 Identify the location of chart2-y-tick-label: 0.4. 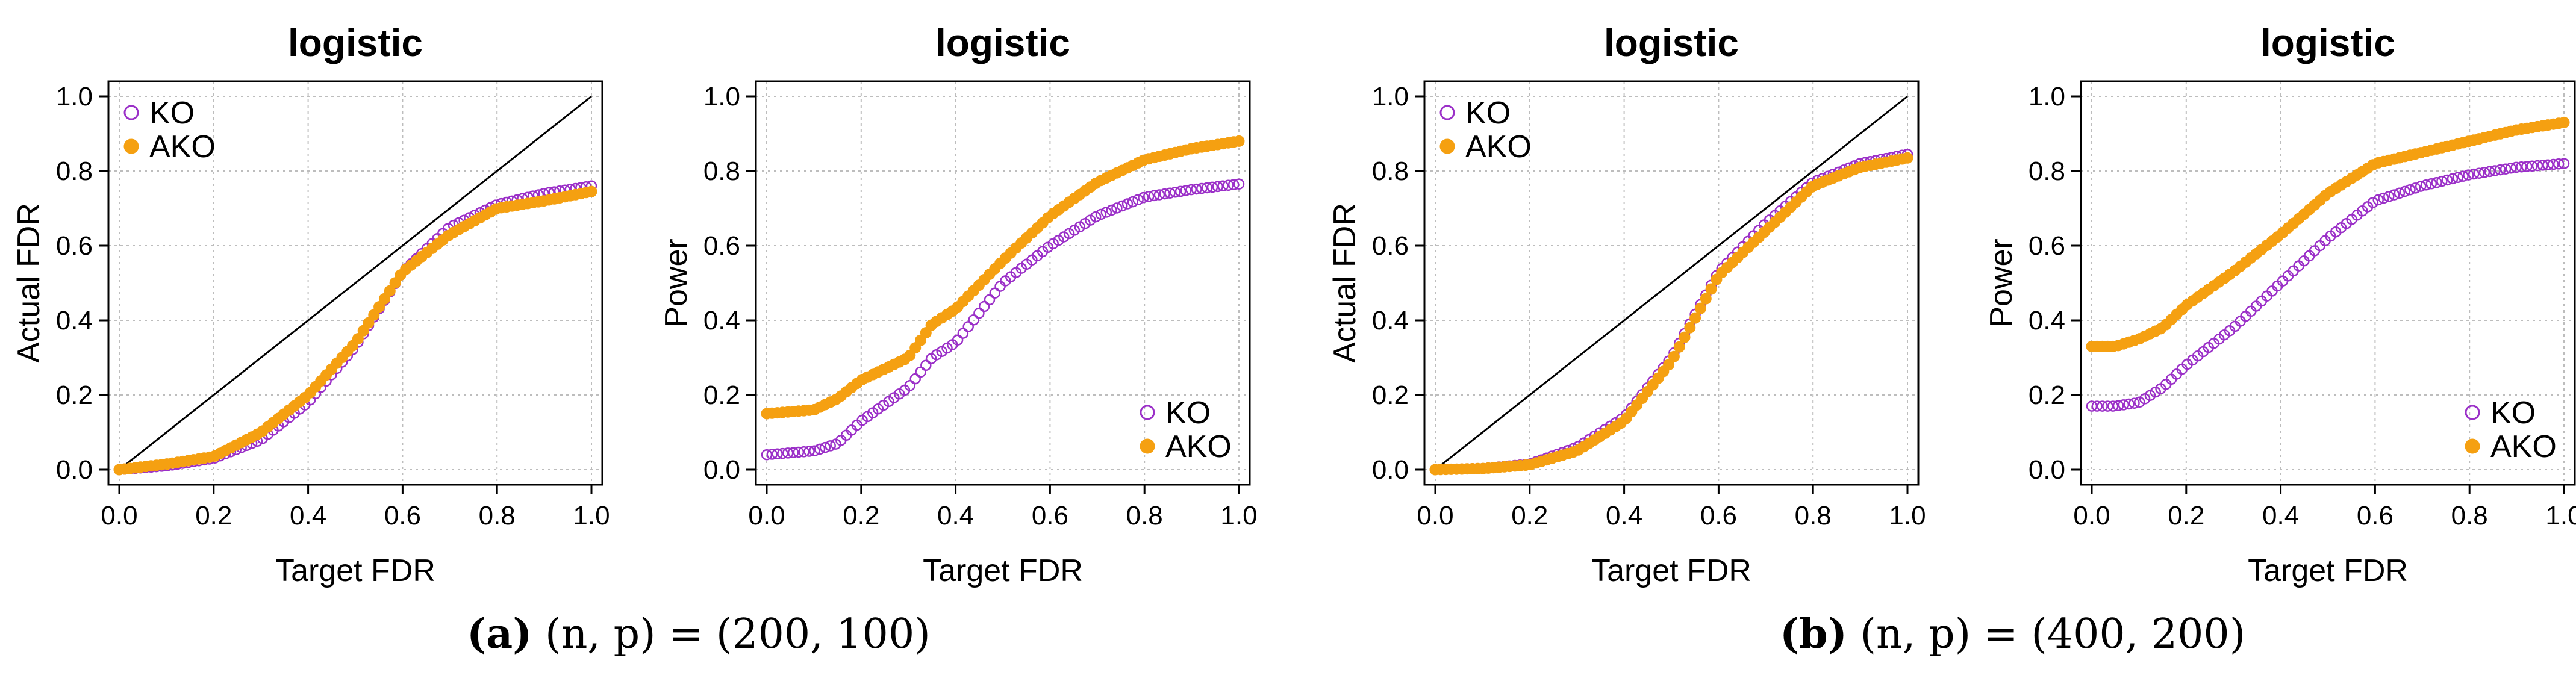
(721, 320).